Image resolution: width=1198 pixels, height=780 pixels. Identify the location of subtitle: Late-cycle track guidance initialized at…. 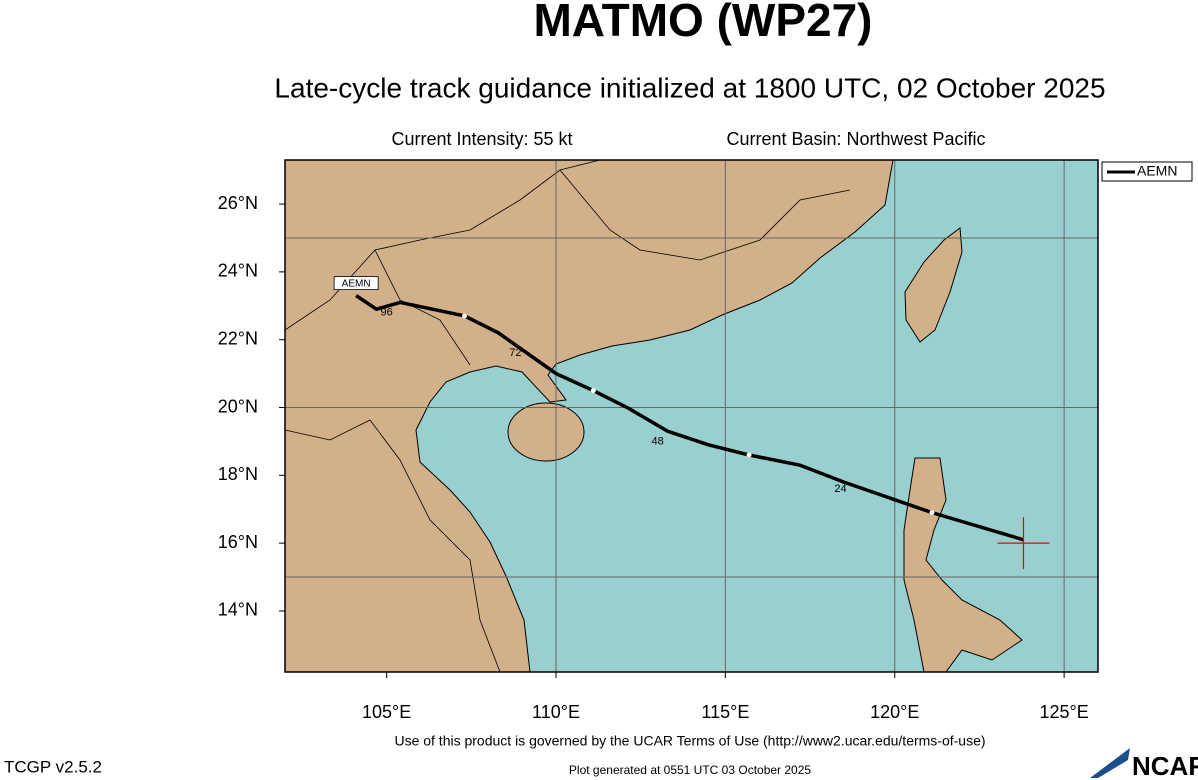
(689, 87).